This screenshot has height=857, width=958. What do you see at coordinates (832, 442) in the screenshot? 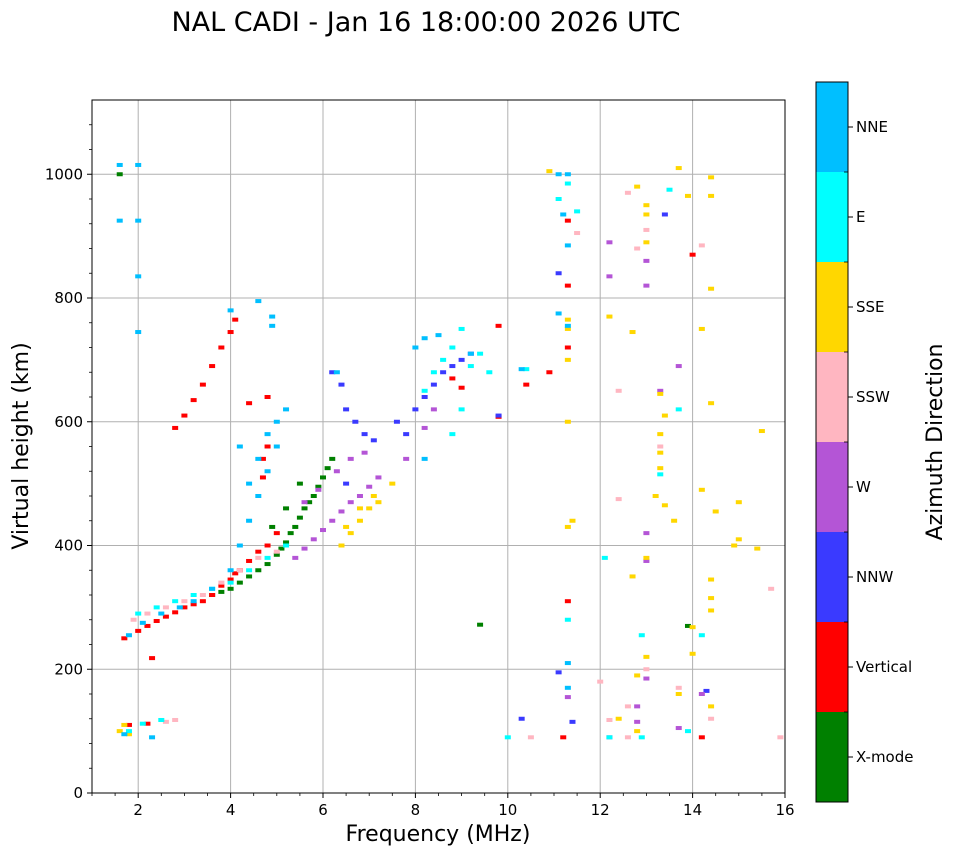
I see `colorbar-frame` at bounding box center [832, 442].